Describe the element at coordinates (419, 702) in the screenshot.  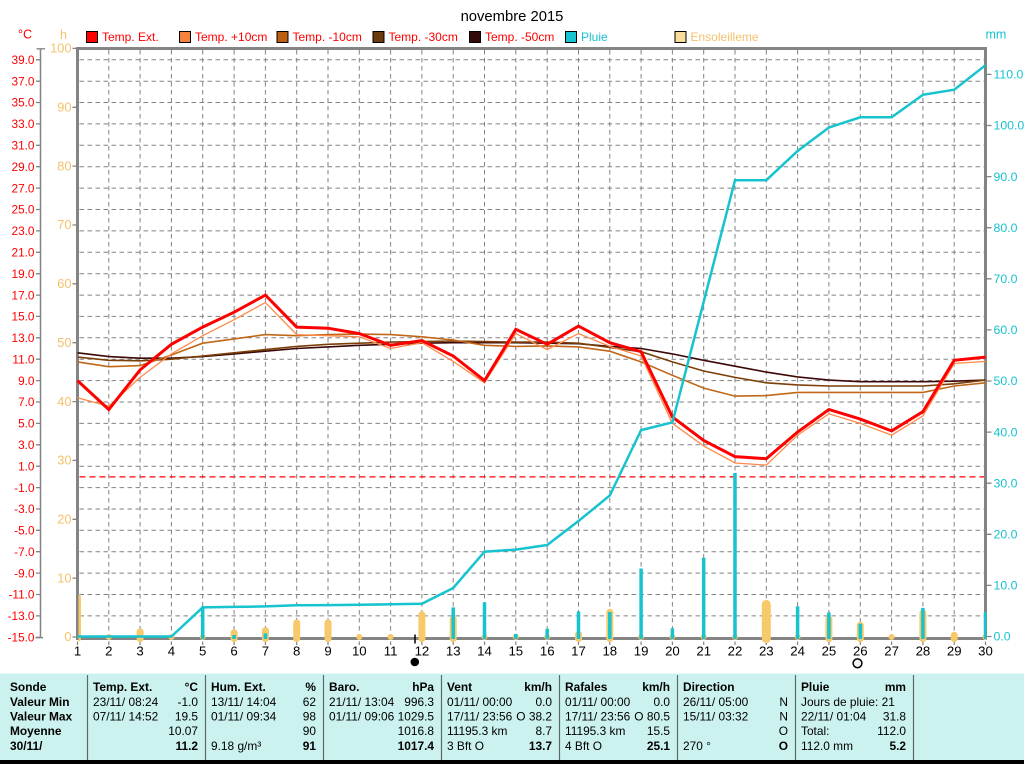
I see `svg-text: 996.3` at that location.